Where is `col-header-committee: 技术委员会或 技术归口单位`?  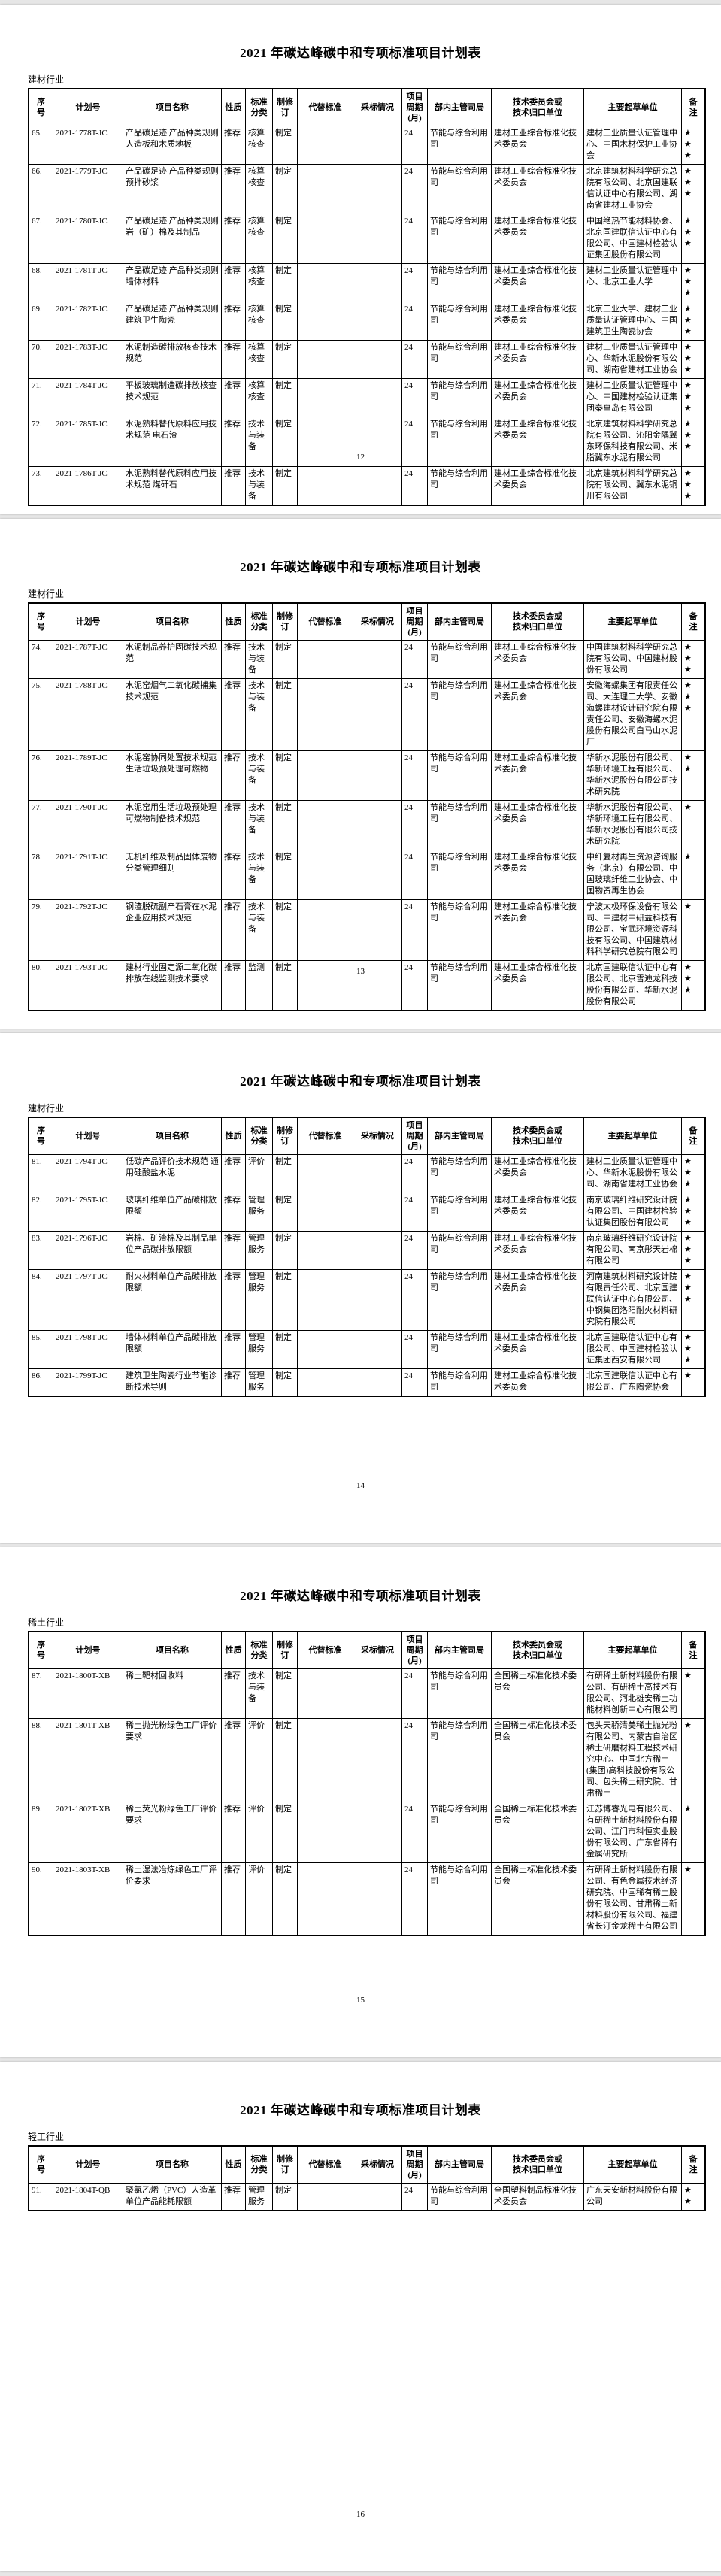
col-header-committee: 技术委员会或 技术归口单位 is located at coordinates (537, 1650).